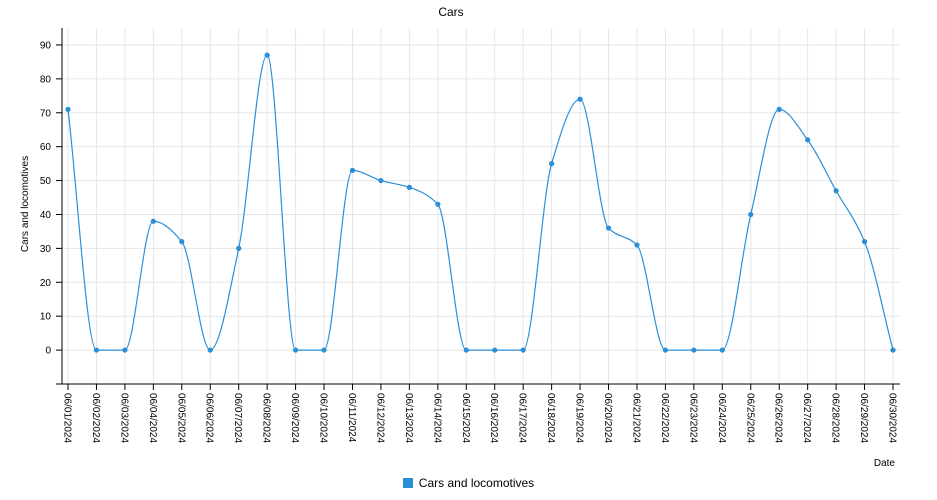  I want to click on x-tick-label: 06/29/2024, so click(863, 418).